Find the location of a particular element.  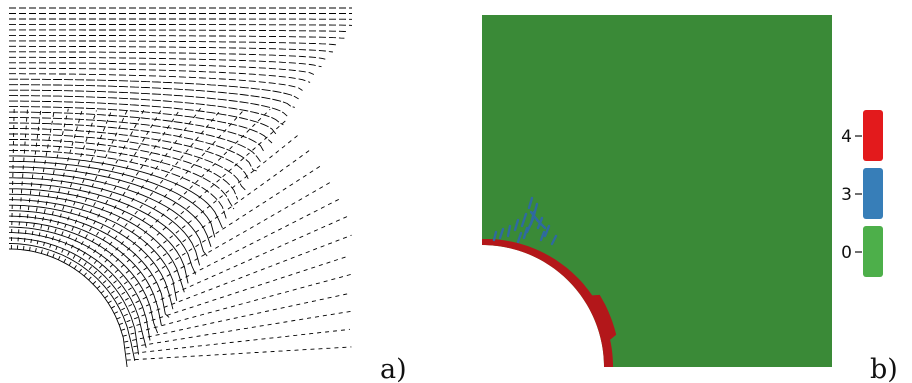

legend-label-0: 0 is located at coordinates (846, 253).